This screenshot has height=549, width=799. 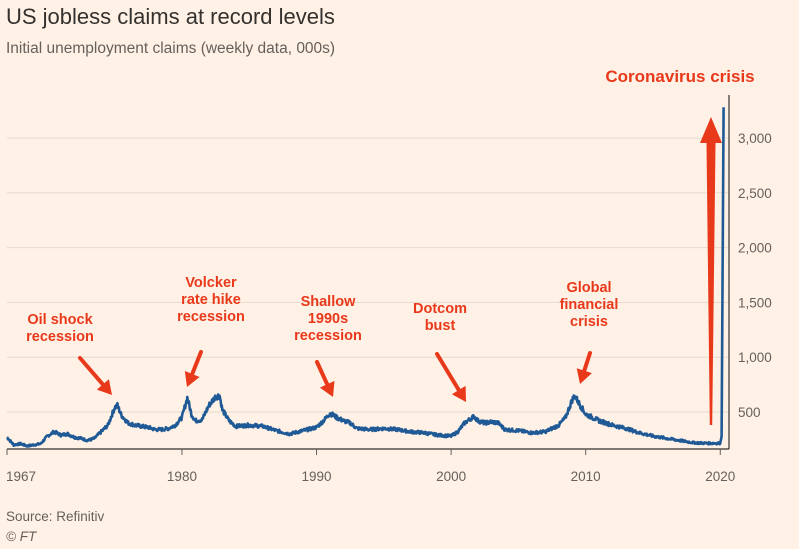 What do you see at coordinates (587, 362) in the screenshot?
I see `annotation-4-arrow-shaft` at bounding box center [587, 362].